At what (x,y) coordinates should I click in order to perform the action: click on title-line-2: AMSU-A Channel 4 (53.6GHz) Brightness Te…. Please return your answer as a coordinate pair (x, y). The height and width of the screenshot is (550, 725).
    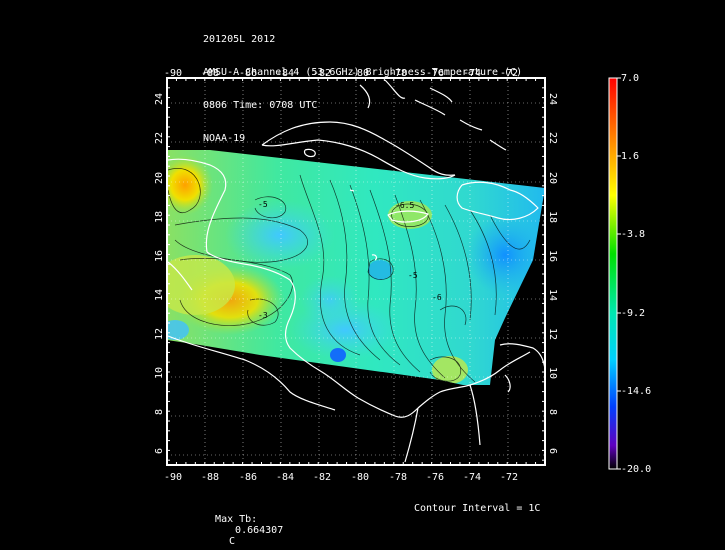
    Looking at the image, I should click on (363, 72).